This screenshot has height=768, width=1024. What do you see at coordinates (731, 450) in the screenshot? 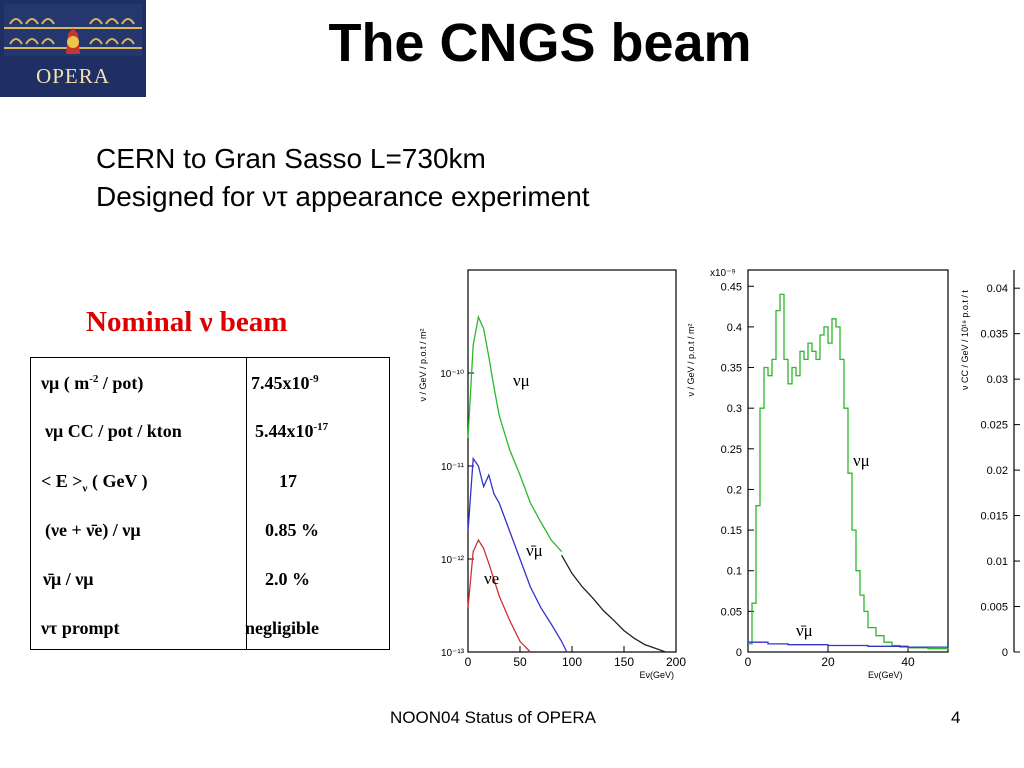
I see `plot-2-y-tick-label: 0.25` at bounding box center [731, 450].